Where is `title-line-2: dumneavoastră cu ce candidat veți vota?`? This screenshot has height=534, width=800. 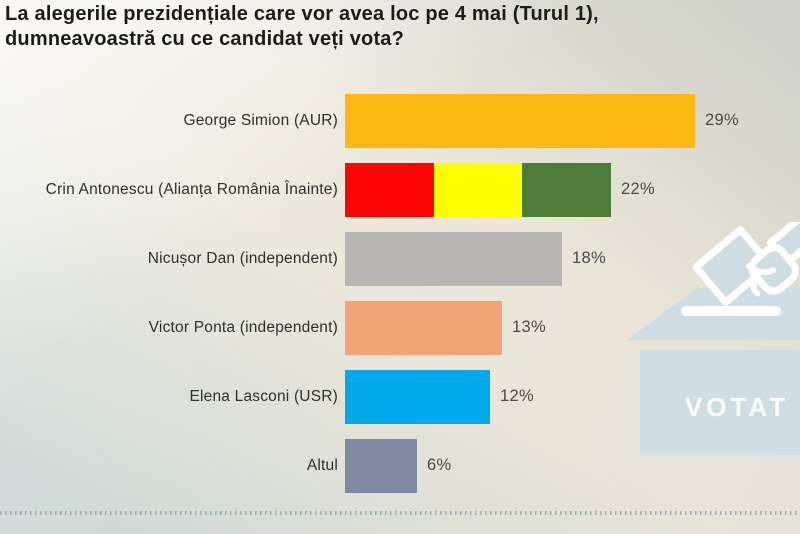 title-line-2: dumneavoastră cu ce candidat veți vota? is located at coordinates (205, 39).